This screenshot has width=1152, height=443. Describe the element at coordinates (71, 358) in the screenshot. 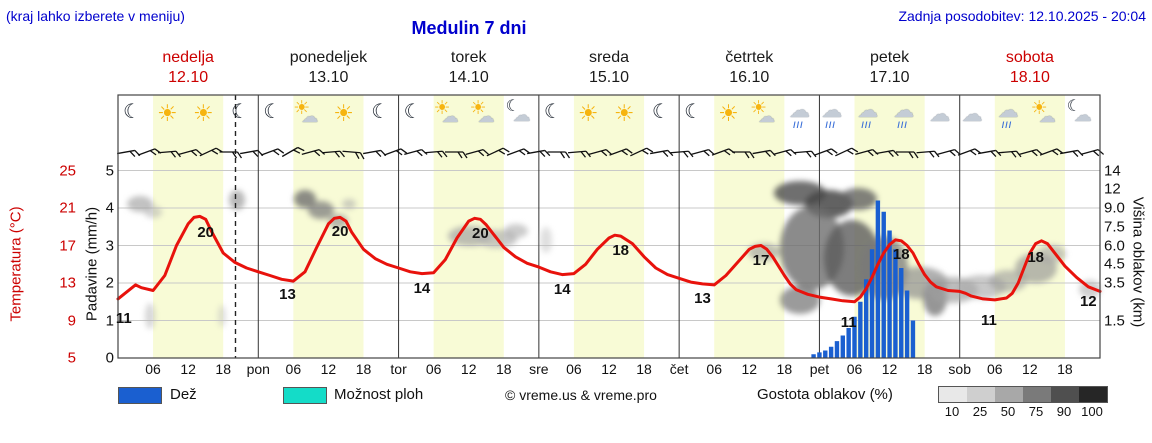

I see `temp-tick: 5` at that location.